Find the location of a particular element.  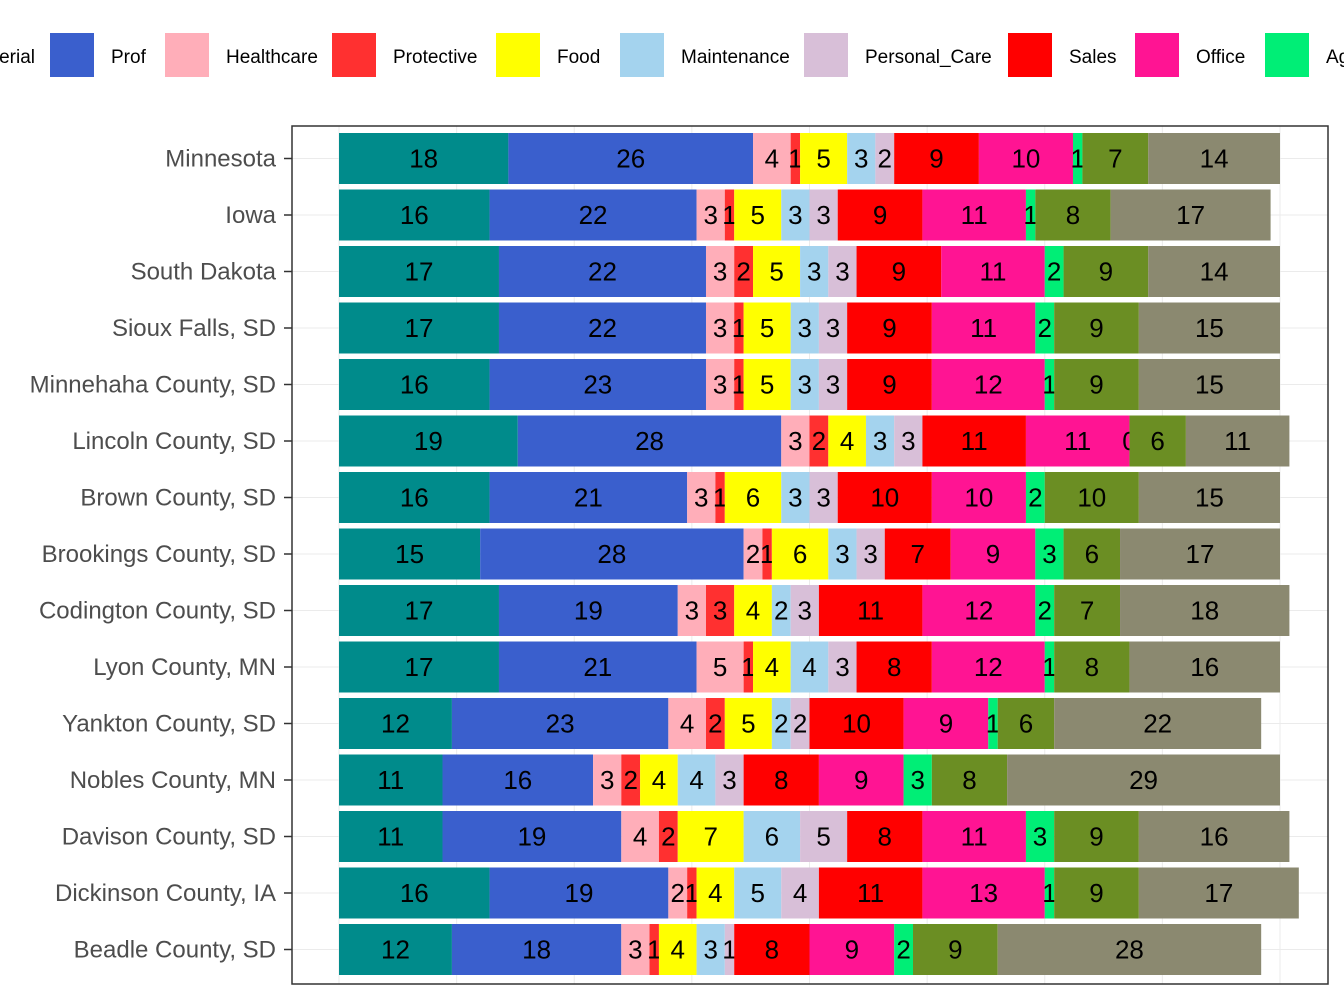

bar-row-nobles-county-mn: 11 16 3 2 4 4 3 8 9 3 8 29 is located at coordinates (809, 780).